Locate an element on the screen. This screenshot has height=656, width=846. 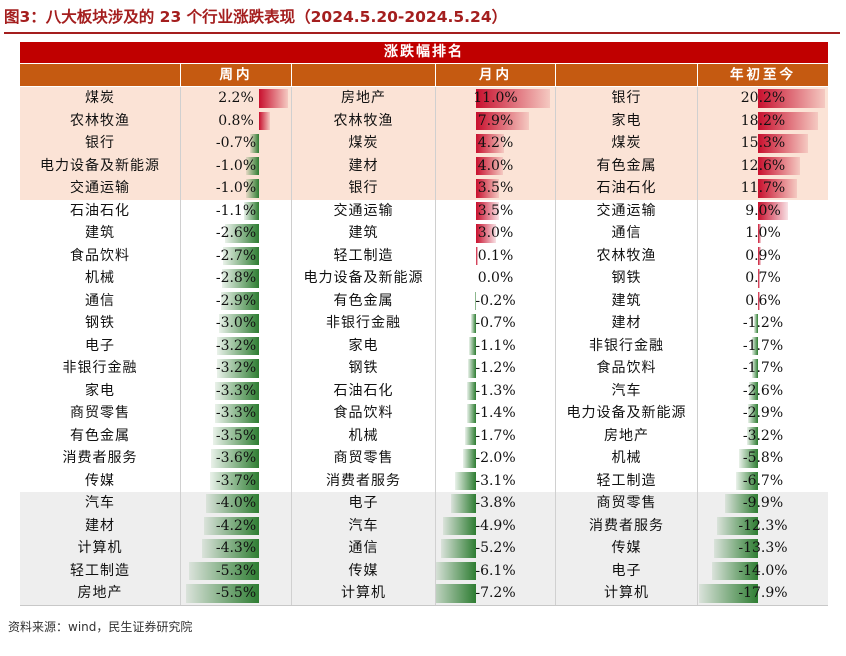
ytd-industry-name: 通信 is located at coordinates (626, 233).